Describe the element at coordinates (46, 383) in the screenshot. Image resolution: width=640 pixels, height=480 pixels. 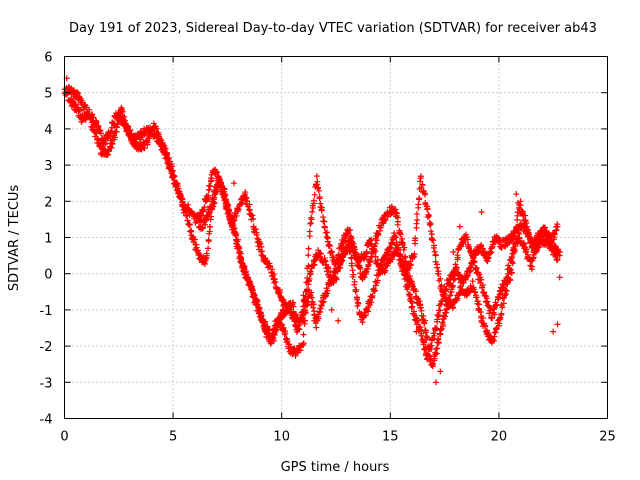
I see `y-tick-label: -3` at that location.